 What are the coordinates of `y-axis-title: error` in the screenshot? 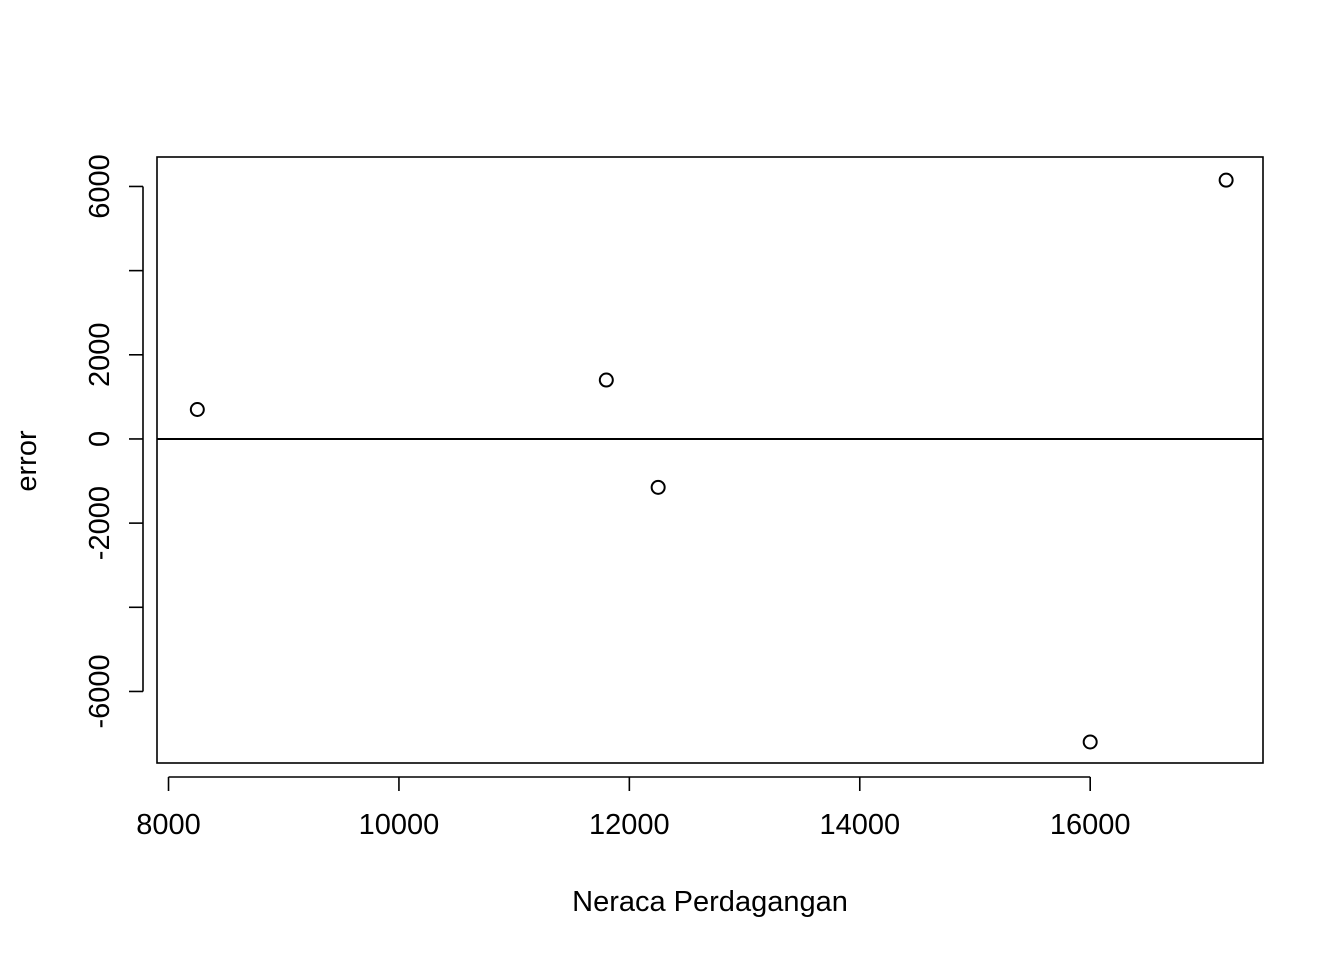 It's located at (27, 461).